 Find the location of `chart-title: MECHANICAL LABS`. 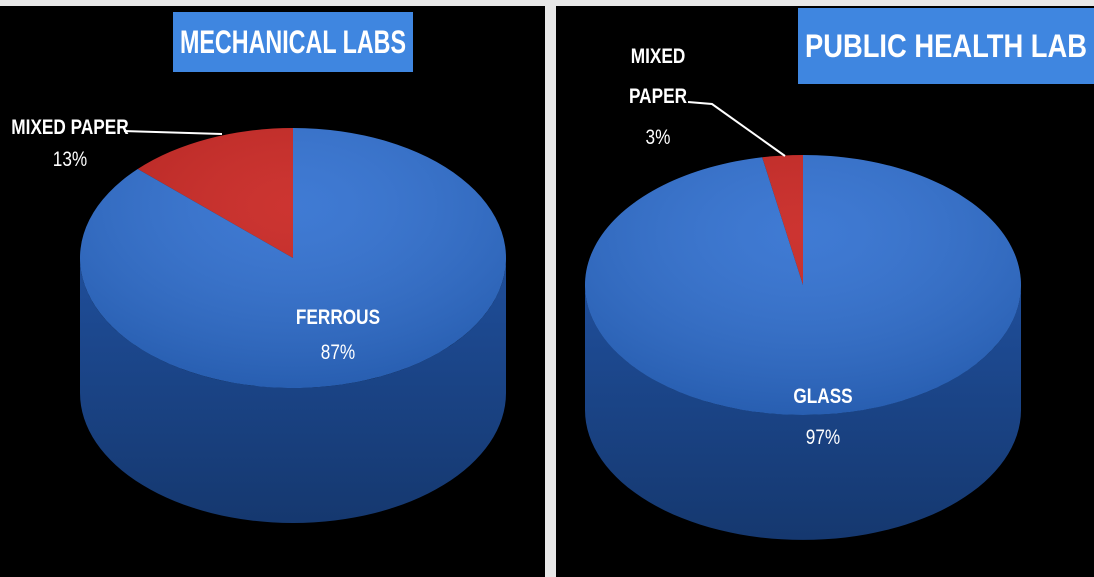

chart-title: MECHANICAL LABS is located at coordinates (293, 42).